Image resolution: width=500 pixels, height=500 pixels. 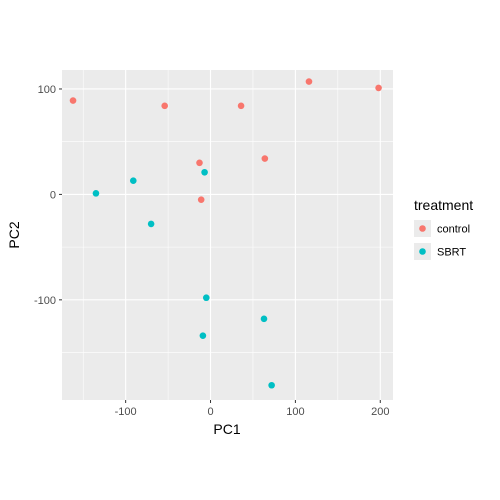 I want to click on x-tick-label-1: 0, so click(x=210, y=412).